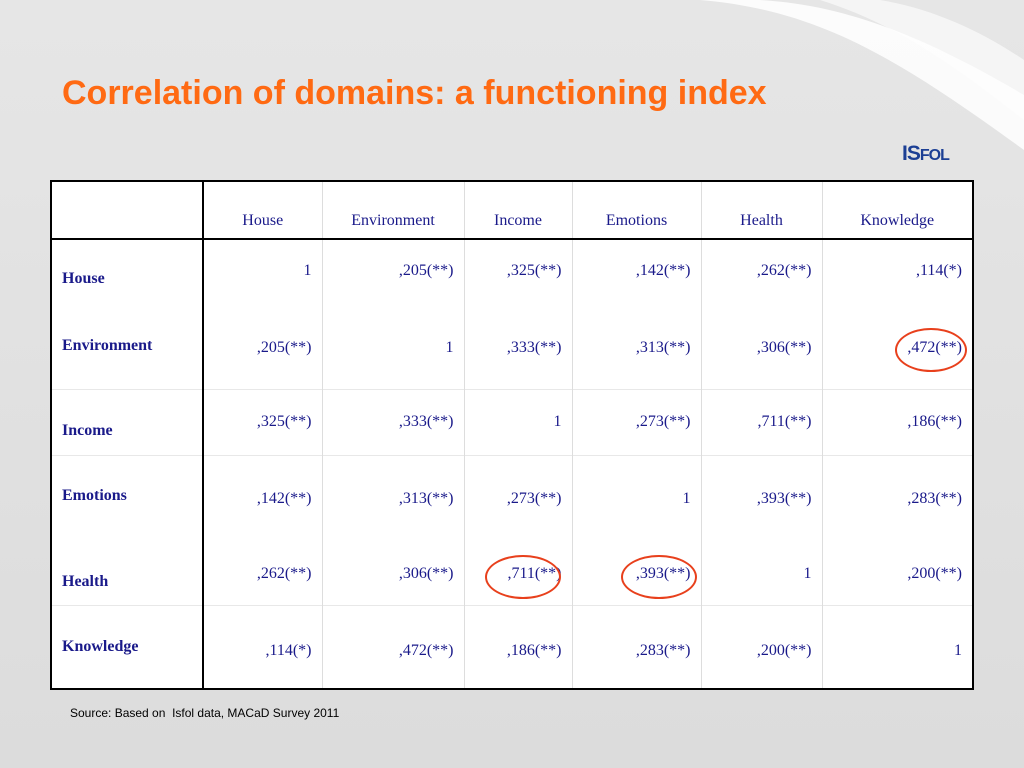 The height and width of the screenshot is (768, 1024). What do you see at coordinates (127, 210) in the screenshot?
I see `corner-cell` at bounding box center [127, 210].